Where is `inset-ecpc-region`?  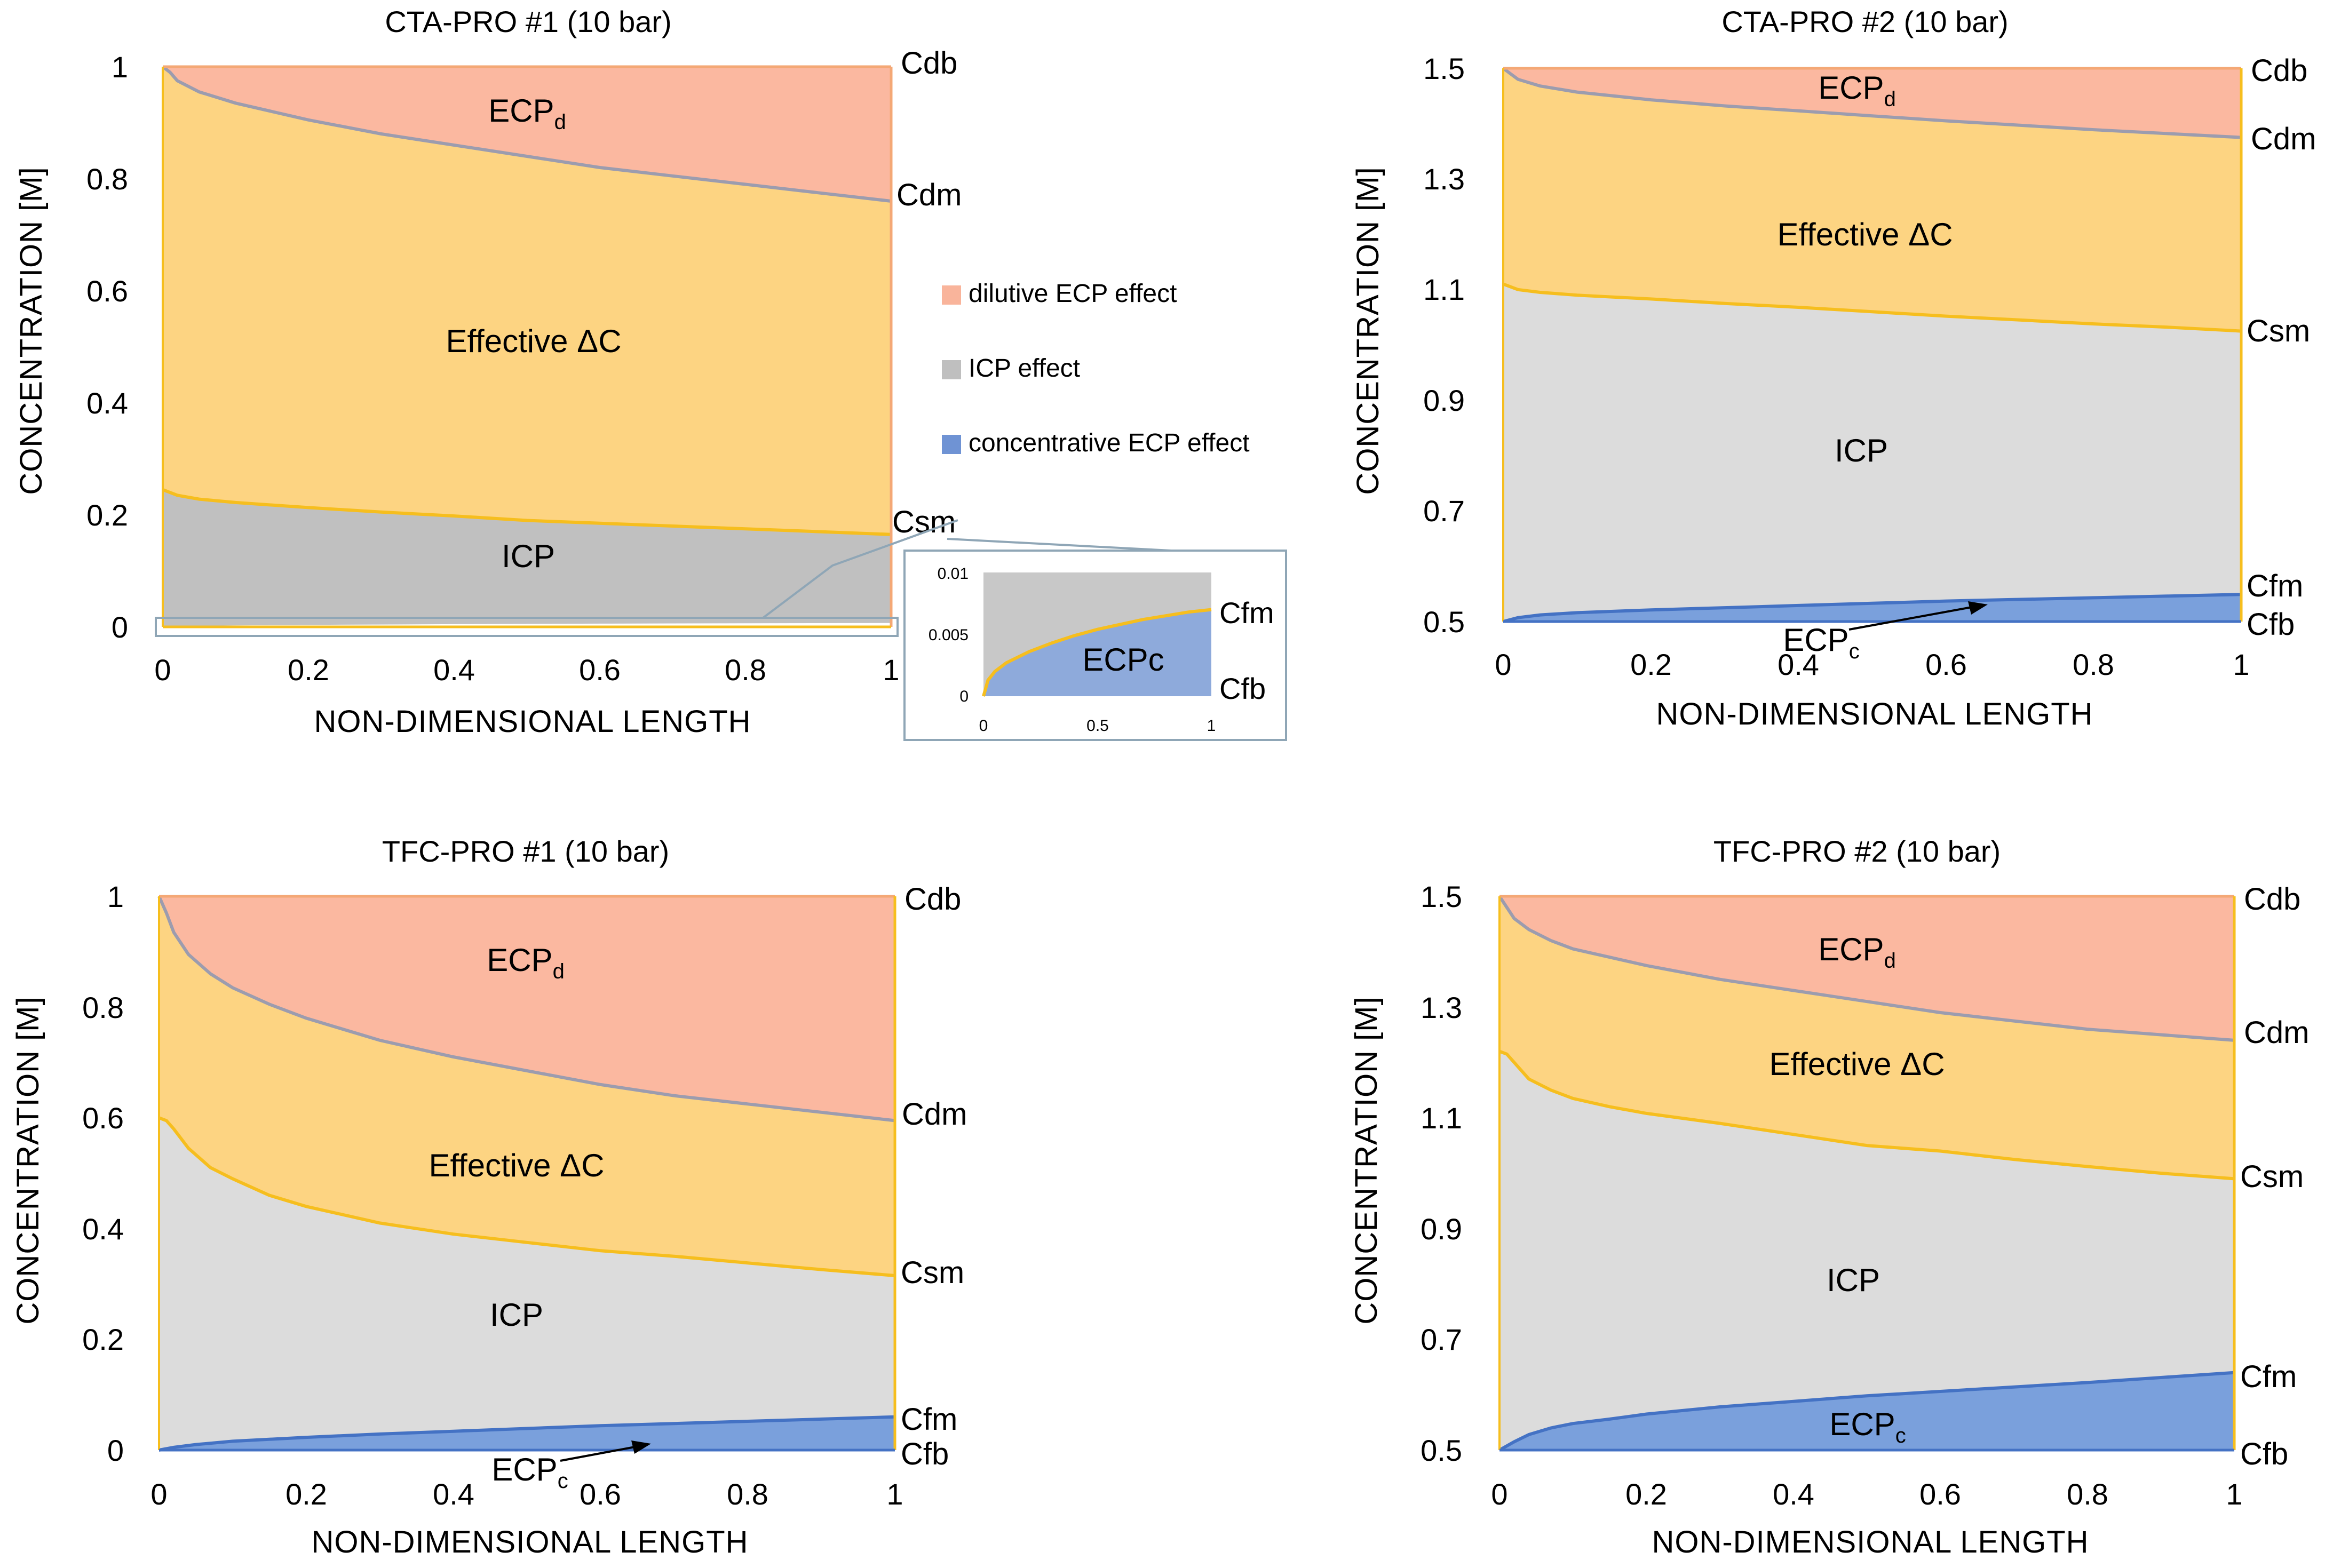
inset-ecpc-region is located at coordinates (1097, 652).